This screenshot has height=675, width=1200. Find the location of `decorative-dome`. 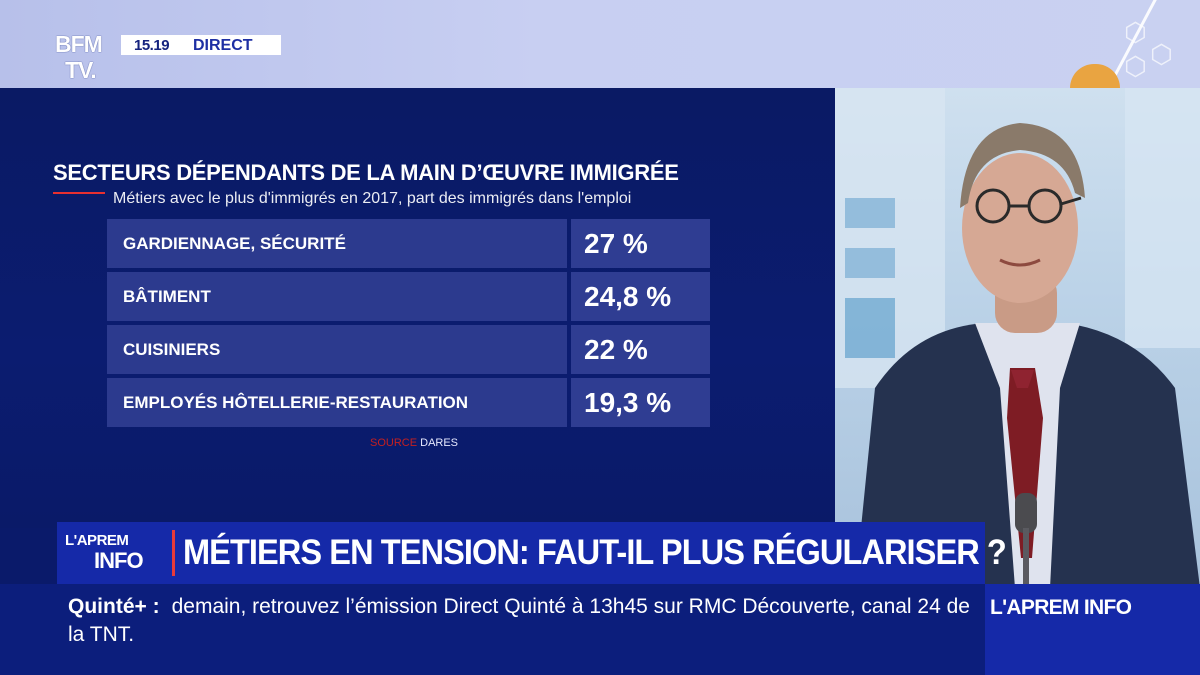

decorative-dome is located at coordinates (1095, 76).